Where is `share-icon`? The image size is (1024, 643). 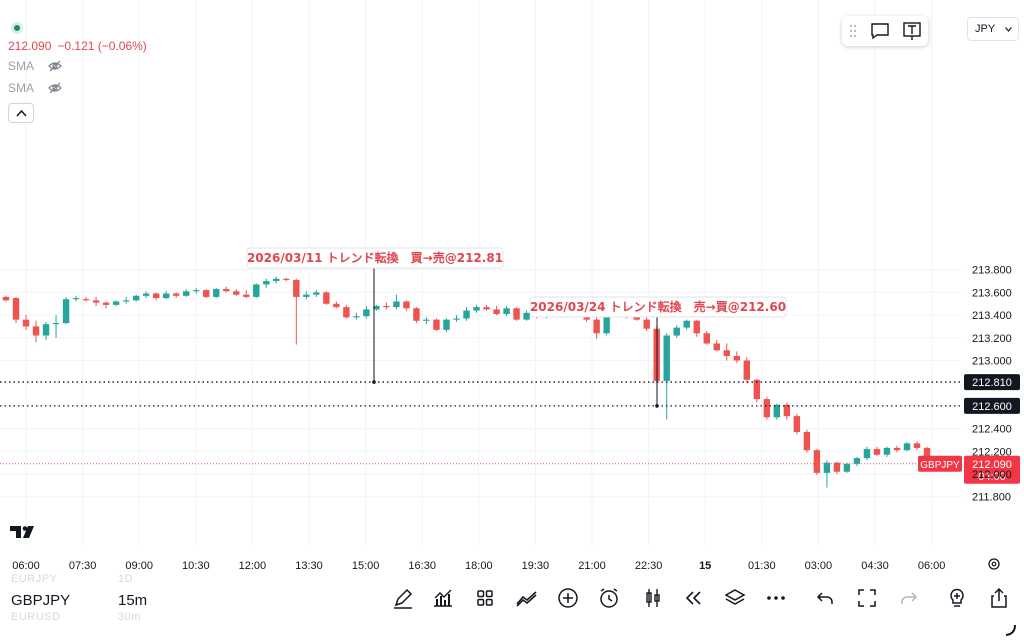
share-icon is located at coordinates (999, 597).